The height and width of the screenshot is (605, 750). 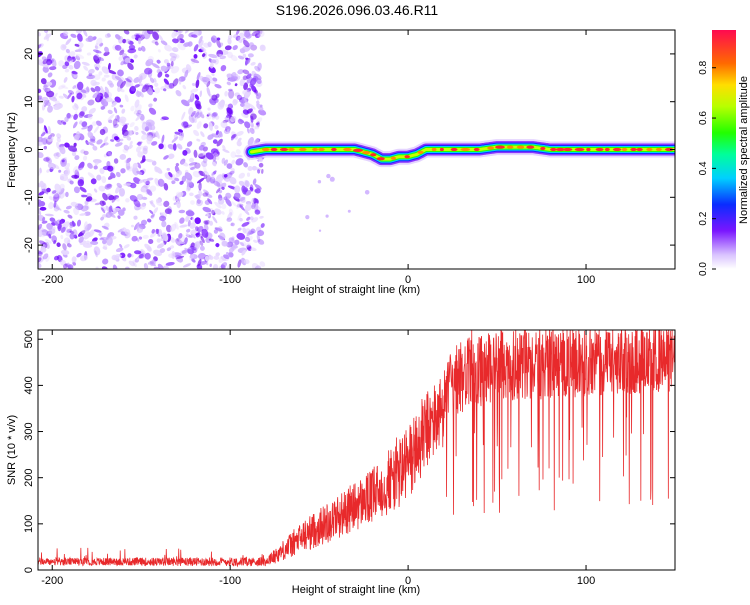 What do you see at coordinates (52, 280) in the screenshot?
I see `spec-xtick-label: -200` at bounding box center [52, 280].